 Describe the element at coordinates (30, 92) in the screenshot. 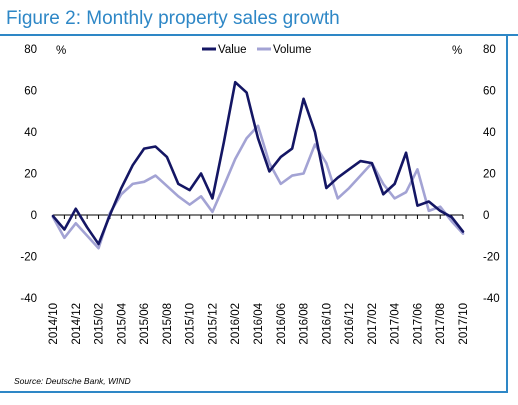

I see `y-tick-label-left: 60` at that location.